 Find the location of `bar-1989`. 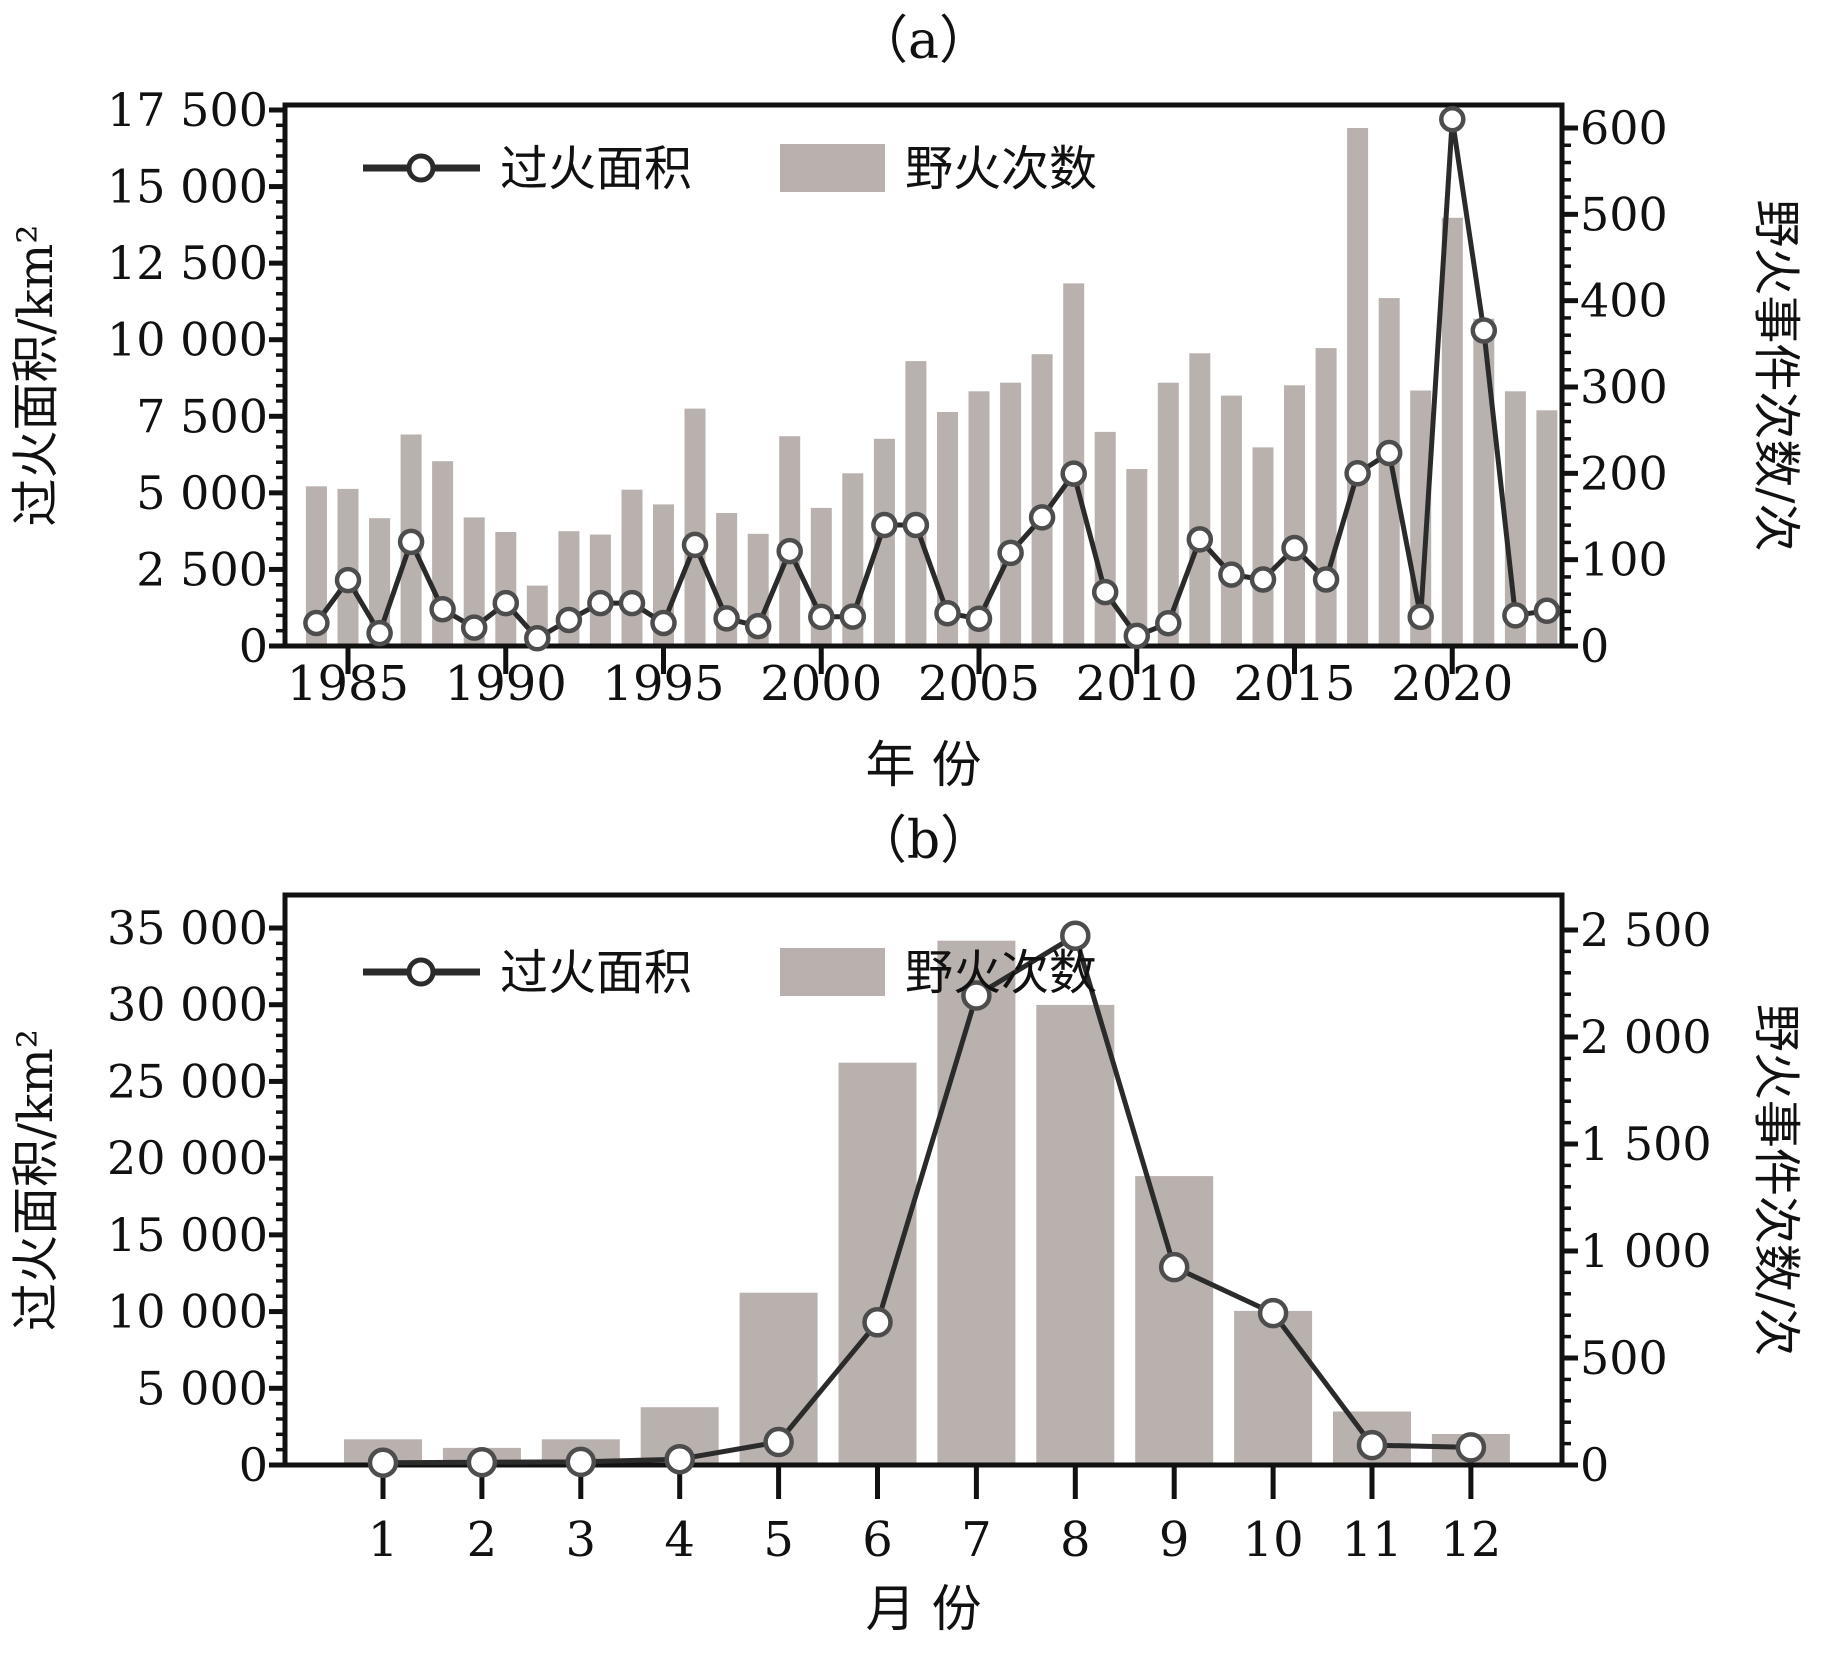

bar-1989 is located at coordinates (474, 581).